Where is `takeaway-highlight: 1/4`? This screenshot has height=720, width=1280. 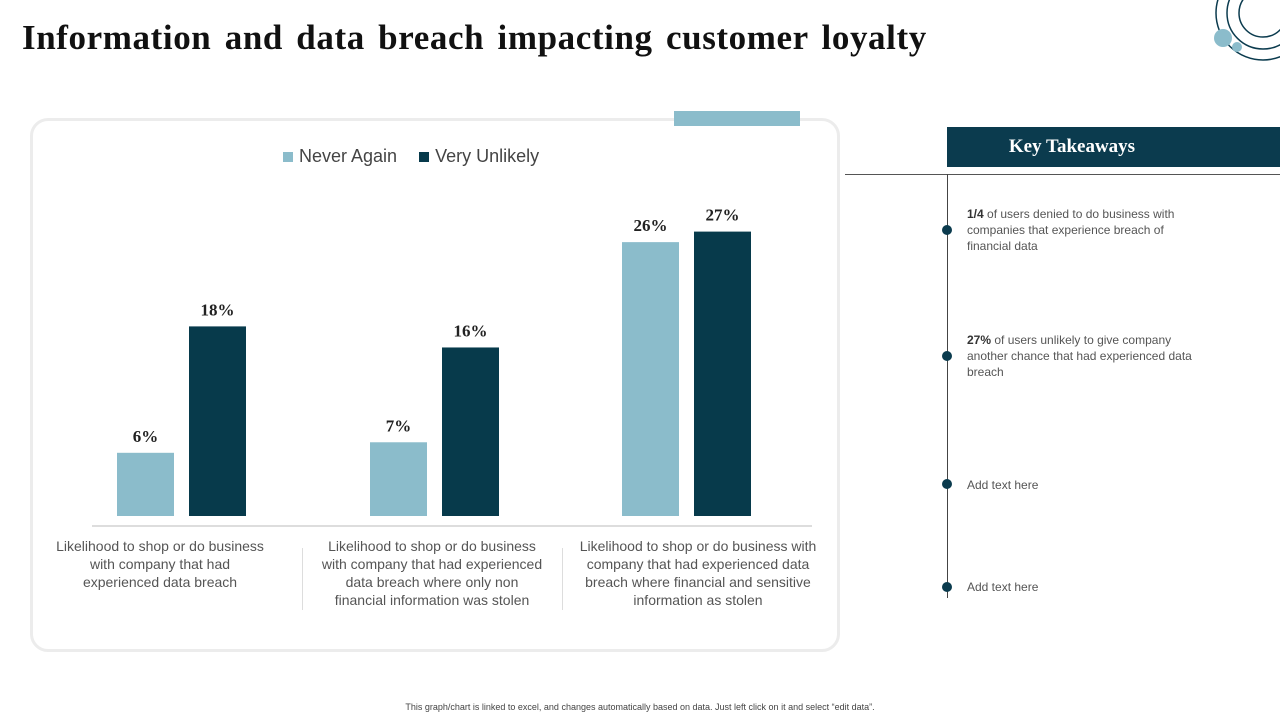
takeaway-highlight: 1/4 is located at coordinates (975, 214).